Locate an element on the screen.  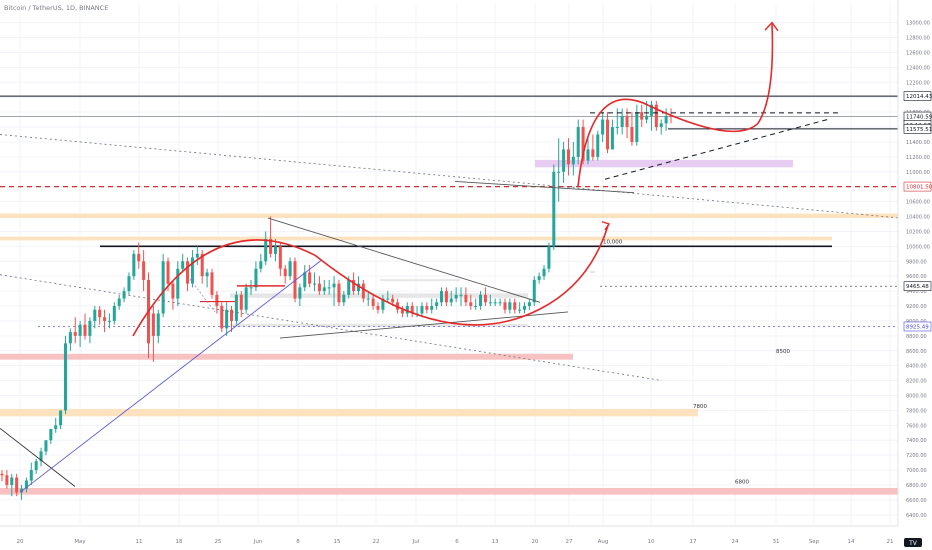
price-label: 10801.50 is located at coordinates (917, 186).